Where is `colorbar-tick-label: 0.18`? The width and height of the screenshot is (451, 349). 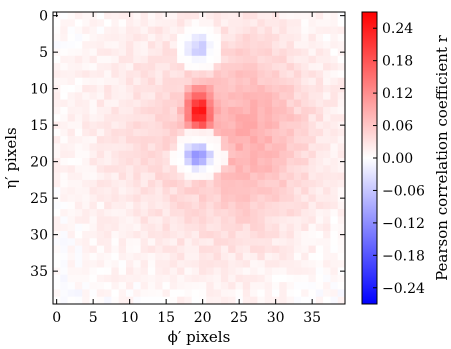
colorbar-tick-label: 0.18 is located at coordinates (397, 62).